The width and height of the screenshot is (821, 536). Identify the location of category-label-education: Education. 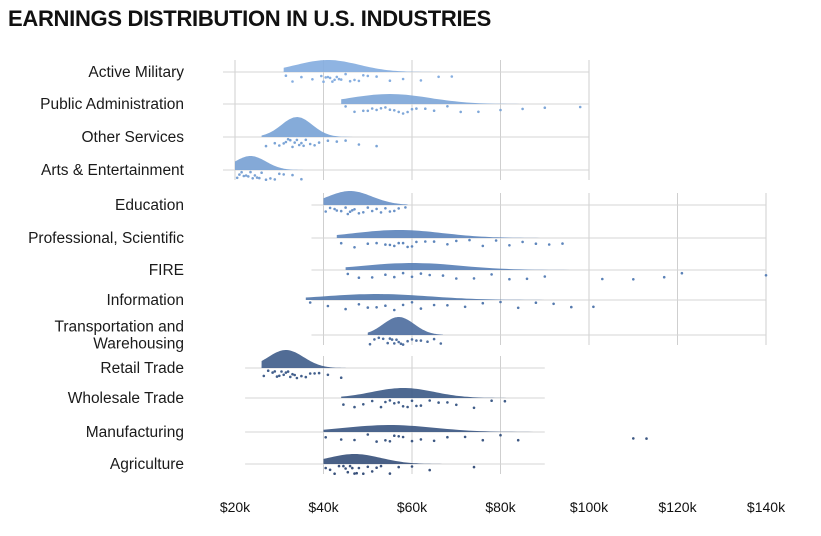
(149, 205).